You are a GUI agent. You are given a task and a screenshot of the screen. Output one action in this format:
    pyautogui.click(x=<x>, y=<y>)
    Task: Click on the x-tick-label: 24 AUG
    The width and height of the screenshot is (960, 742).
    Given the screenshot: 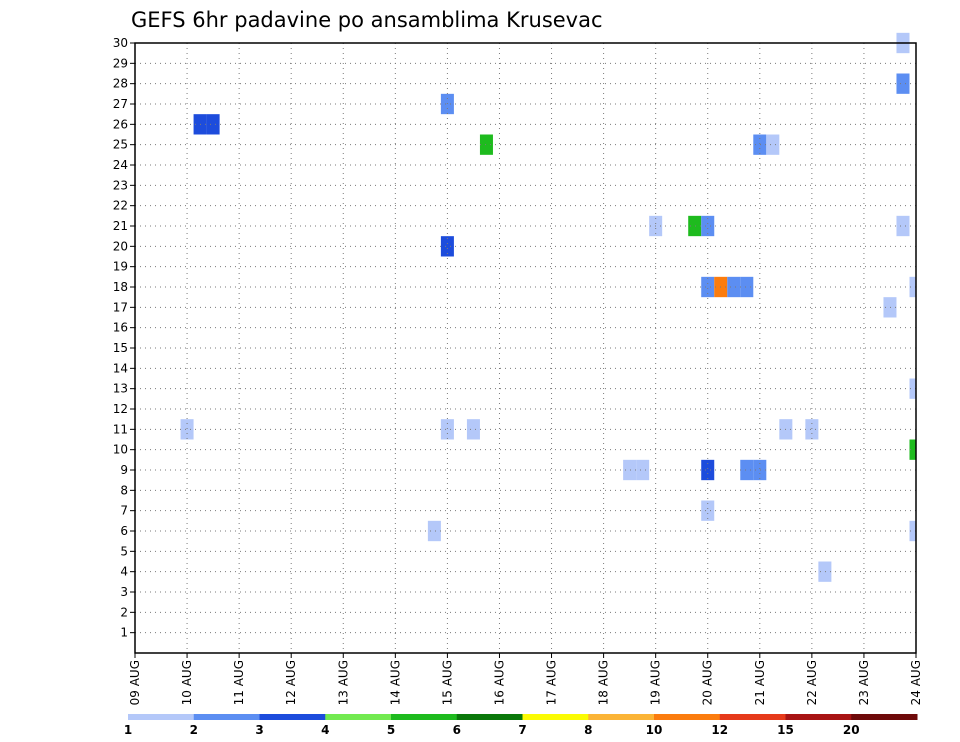 What is the action you would take?
    pyautogui.click(x=916, y=682)
    